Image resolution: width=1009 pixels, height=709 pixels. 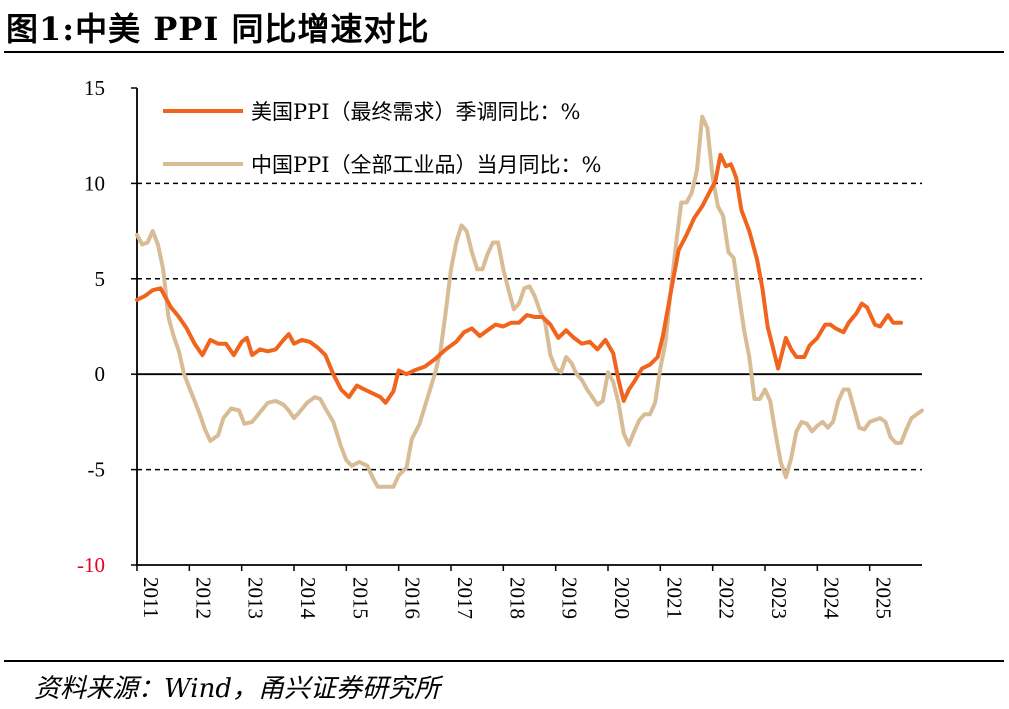 What do you see at coordinates (308, 598) in the screenshot?
I see `x-tick-label: 2014` at bounding box center [308, 598].